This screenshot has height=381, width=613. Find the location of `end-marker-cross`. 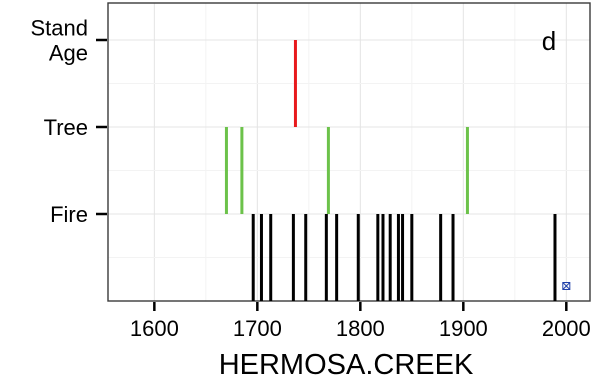

end-marker-cross is located at coordinates (566, 286).